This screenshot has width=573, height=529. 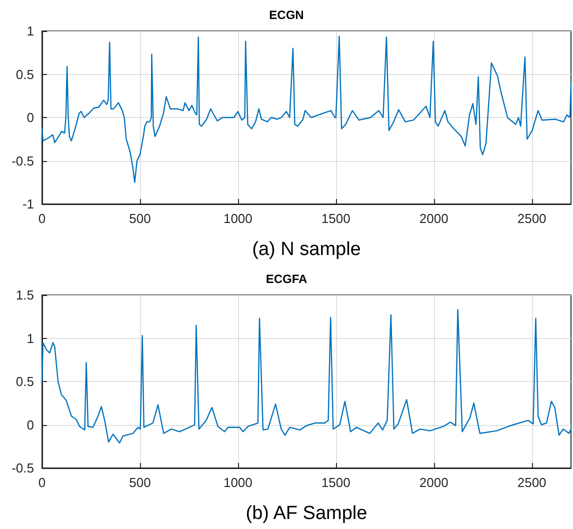 I want to click on x-axis-title: (a) N sample, so click(x=306, y=249).